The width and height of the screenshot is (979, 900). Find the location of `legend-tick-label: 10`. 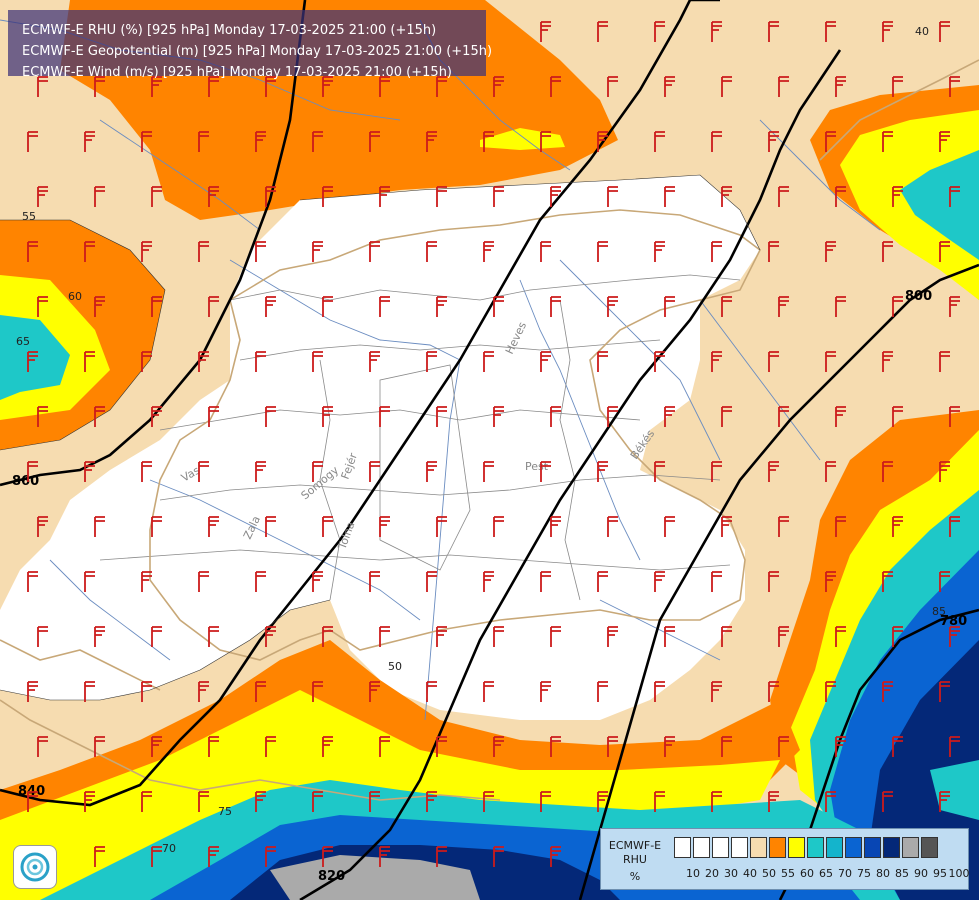

legend-tick-label: 10 is located at coordinates (693, 873).